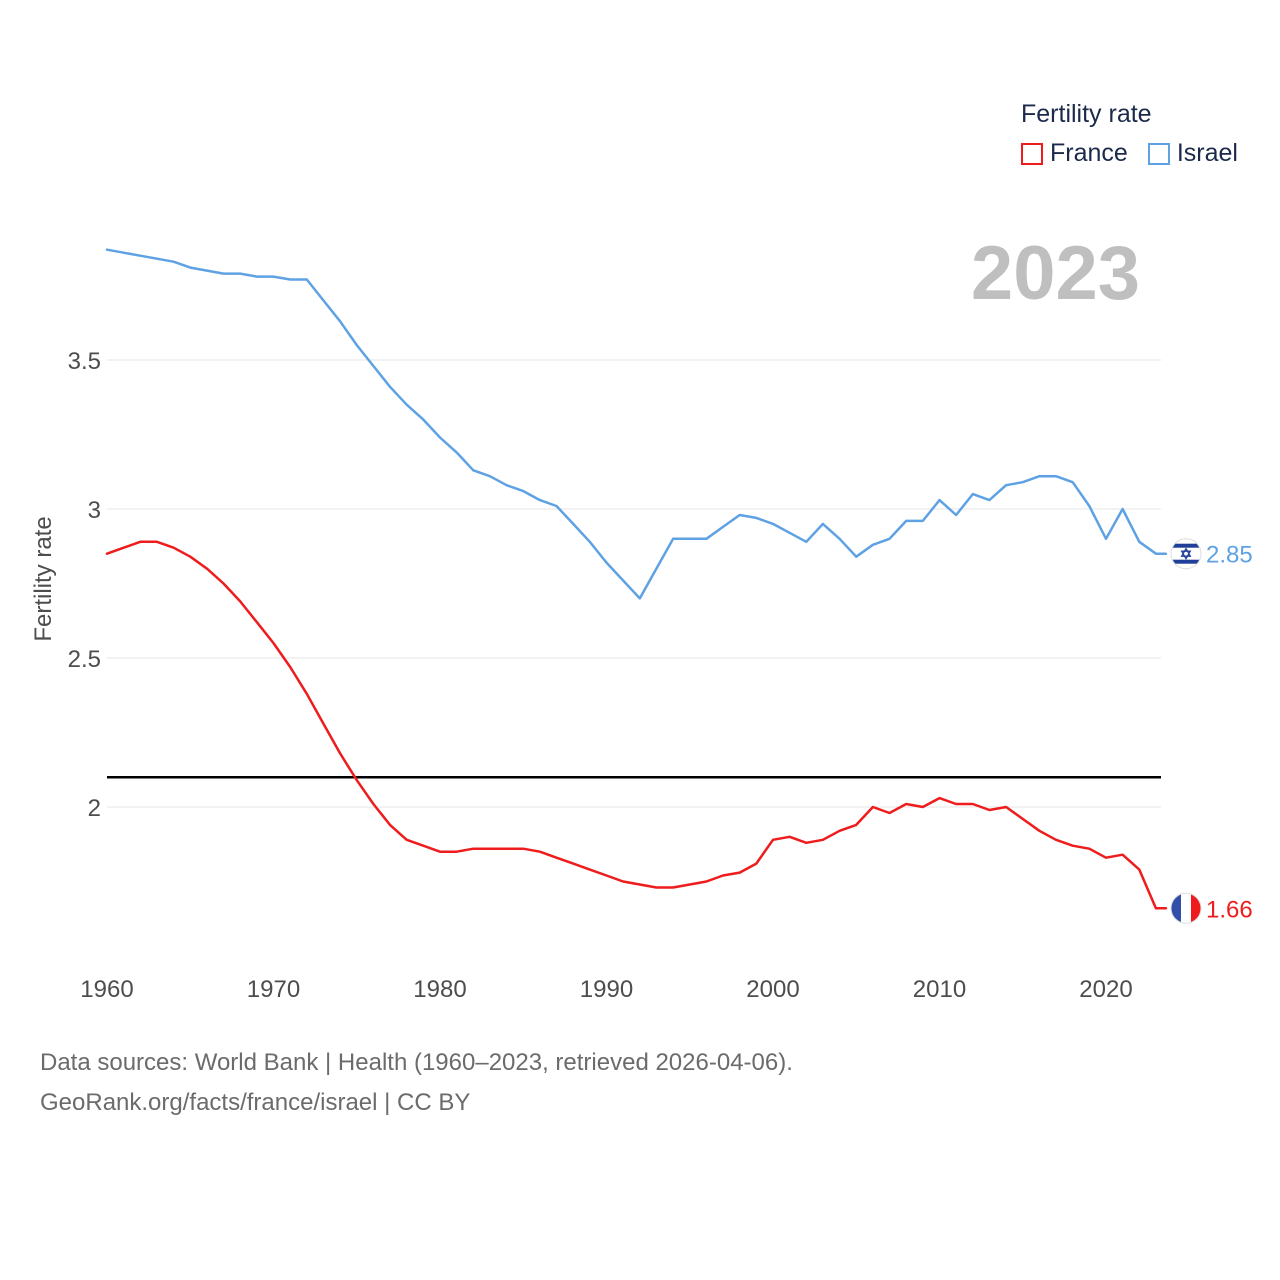 The height and width of the screenshot is (1280, 1280). Describe the element at coordinates (1229, 909) in the screenshot. I see `france-end-value: 1.66` at that location.